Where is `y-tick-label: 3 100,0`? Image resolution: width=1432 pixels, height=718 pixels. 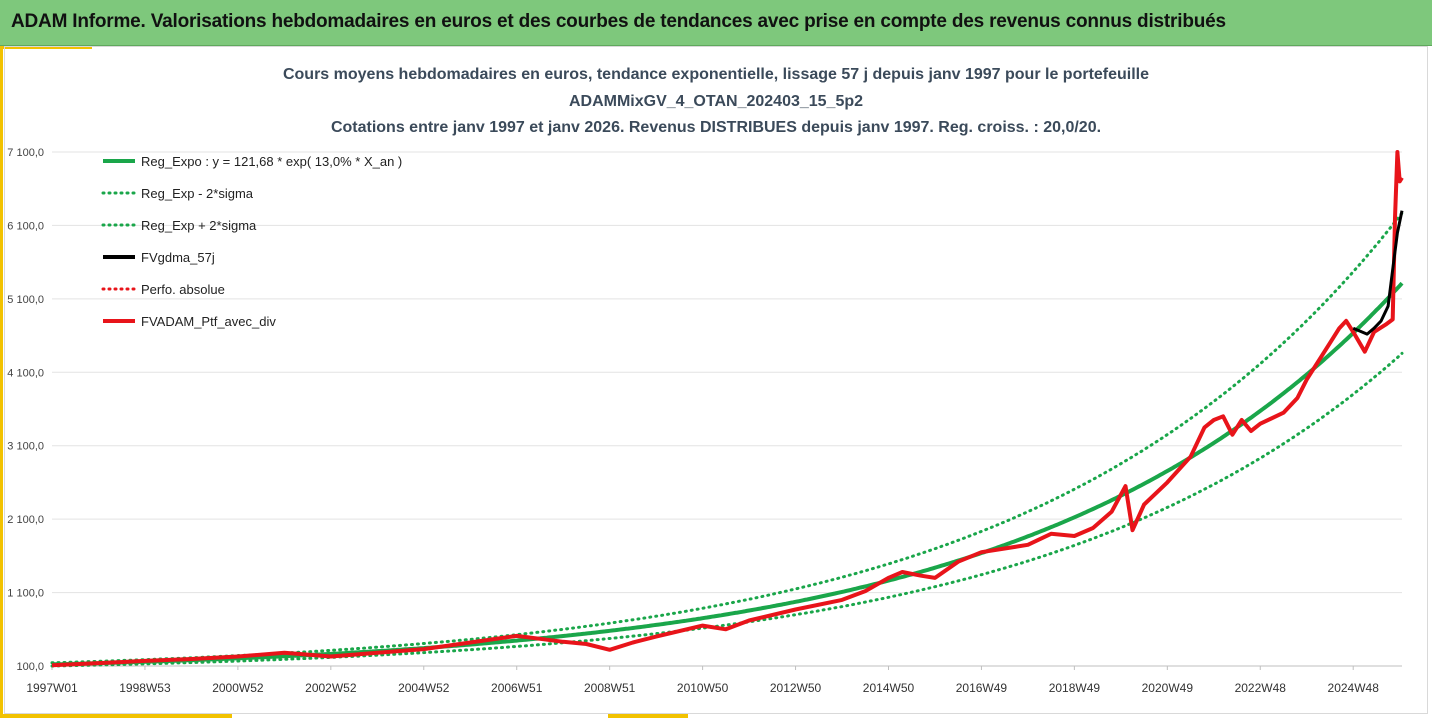
y-tick-label: 3 100,0 is located at coordinates (25, 447).